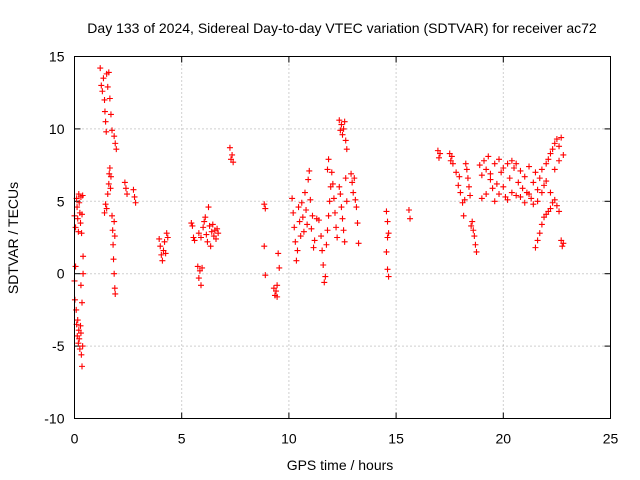 This screenshot has width=640, height=480. I want to click on y-tick-label: 15, so click(57, 57).